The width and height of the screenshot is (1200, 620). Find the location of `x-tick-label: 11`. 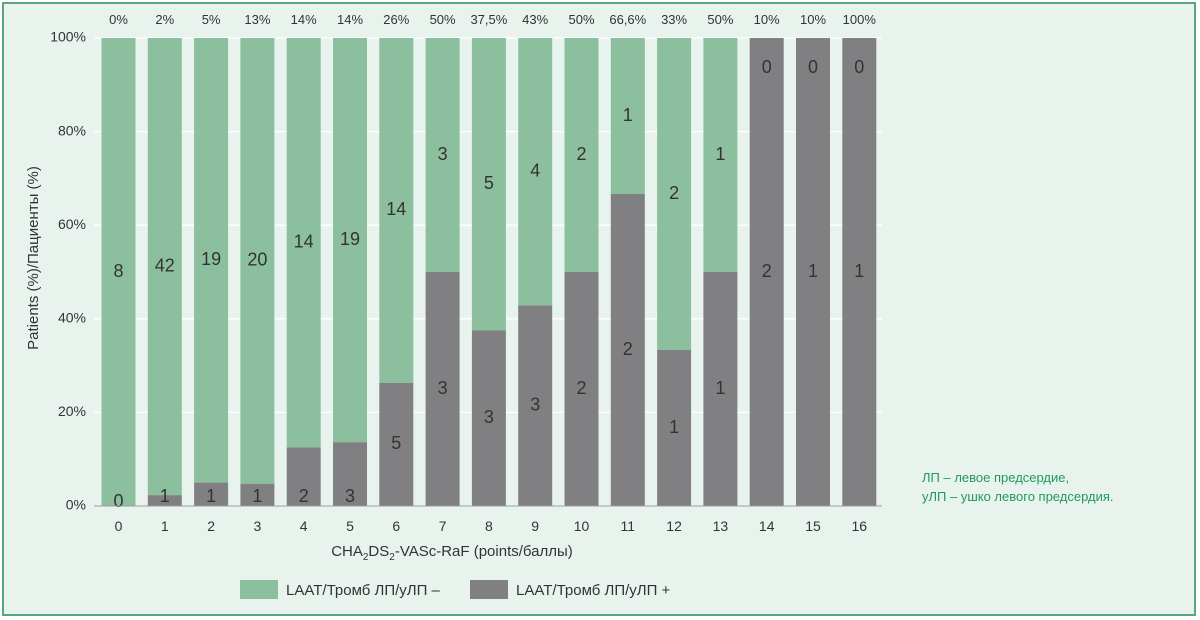

x-tick-label: 11 is located at coordinates (628, 526).